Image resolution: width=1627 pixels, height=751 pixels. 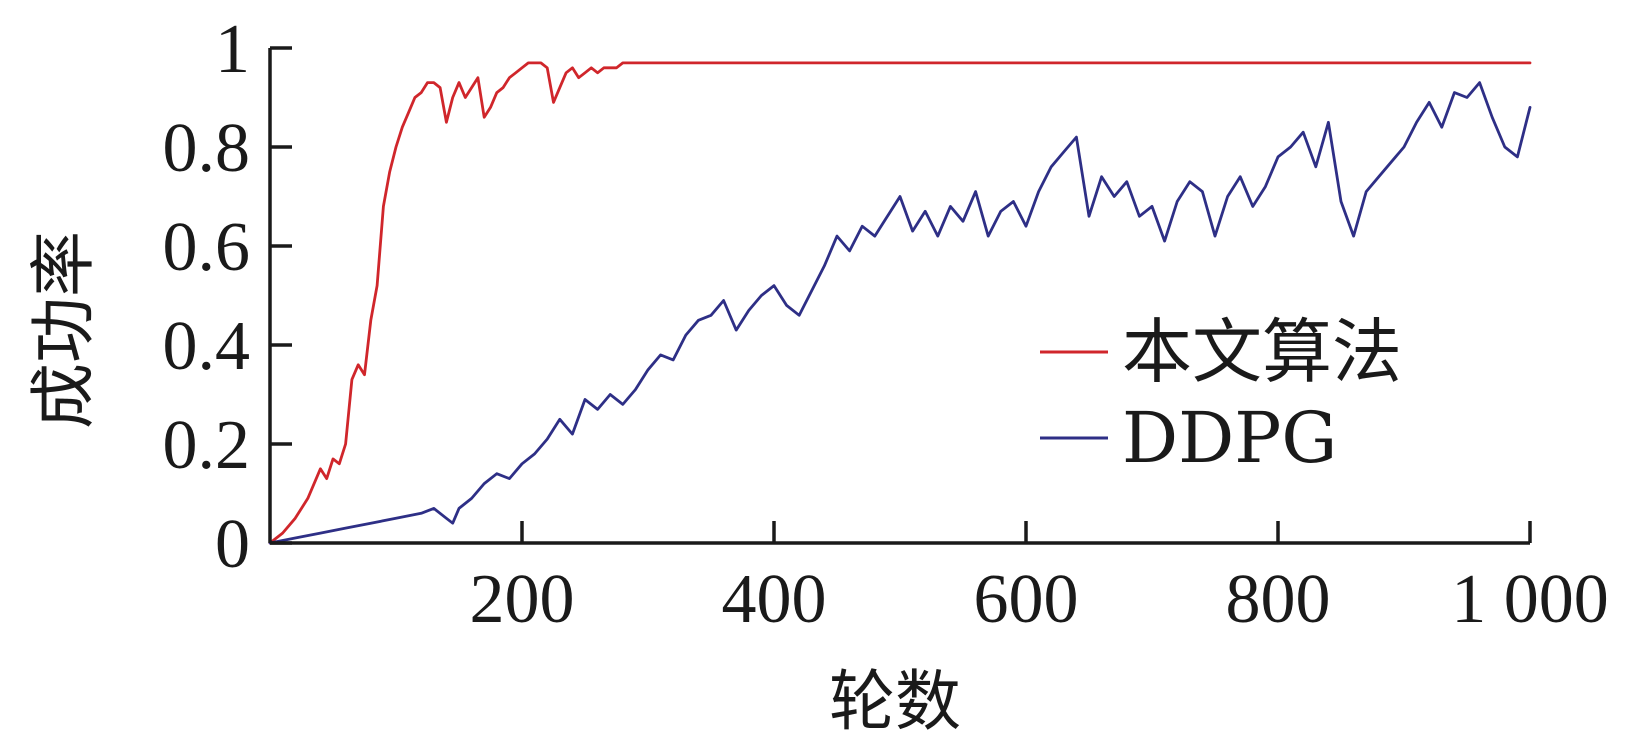 I want to click on y-tick-label: 0.6, so click(x=207, y=247).